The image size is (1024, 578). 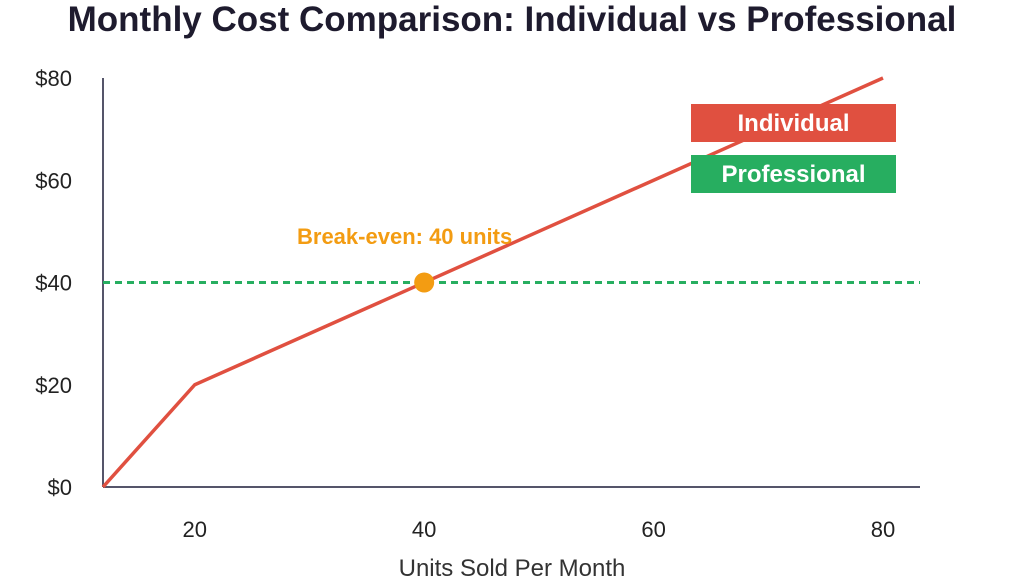 I want to click on x-axis-label: Units Sold Per Month, so click(x=512, y=566).